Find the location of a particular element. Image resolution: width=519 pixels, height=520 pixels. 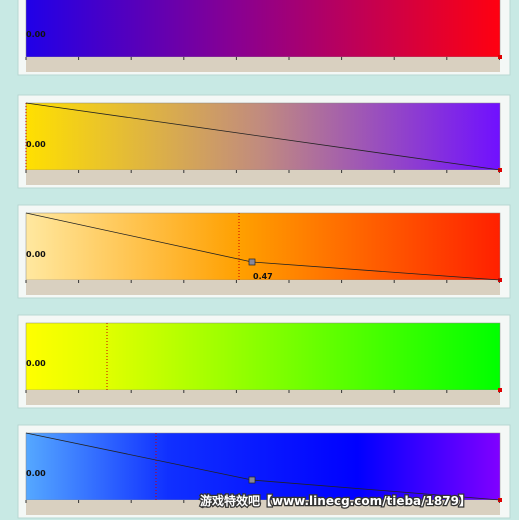

curve is located at coordinates (263, 136).